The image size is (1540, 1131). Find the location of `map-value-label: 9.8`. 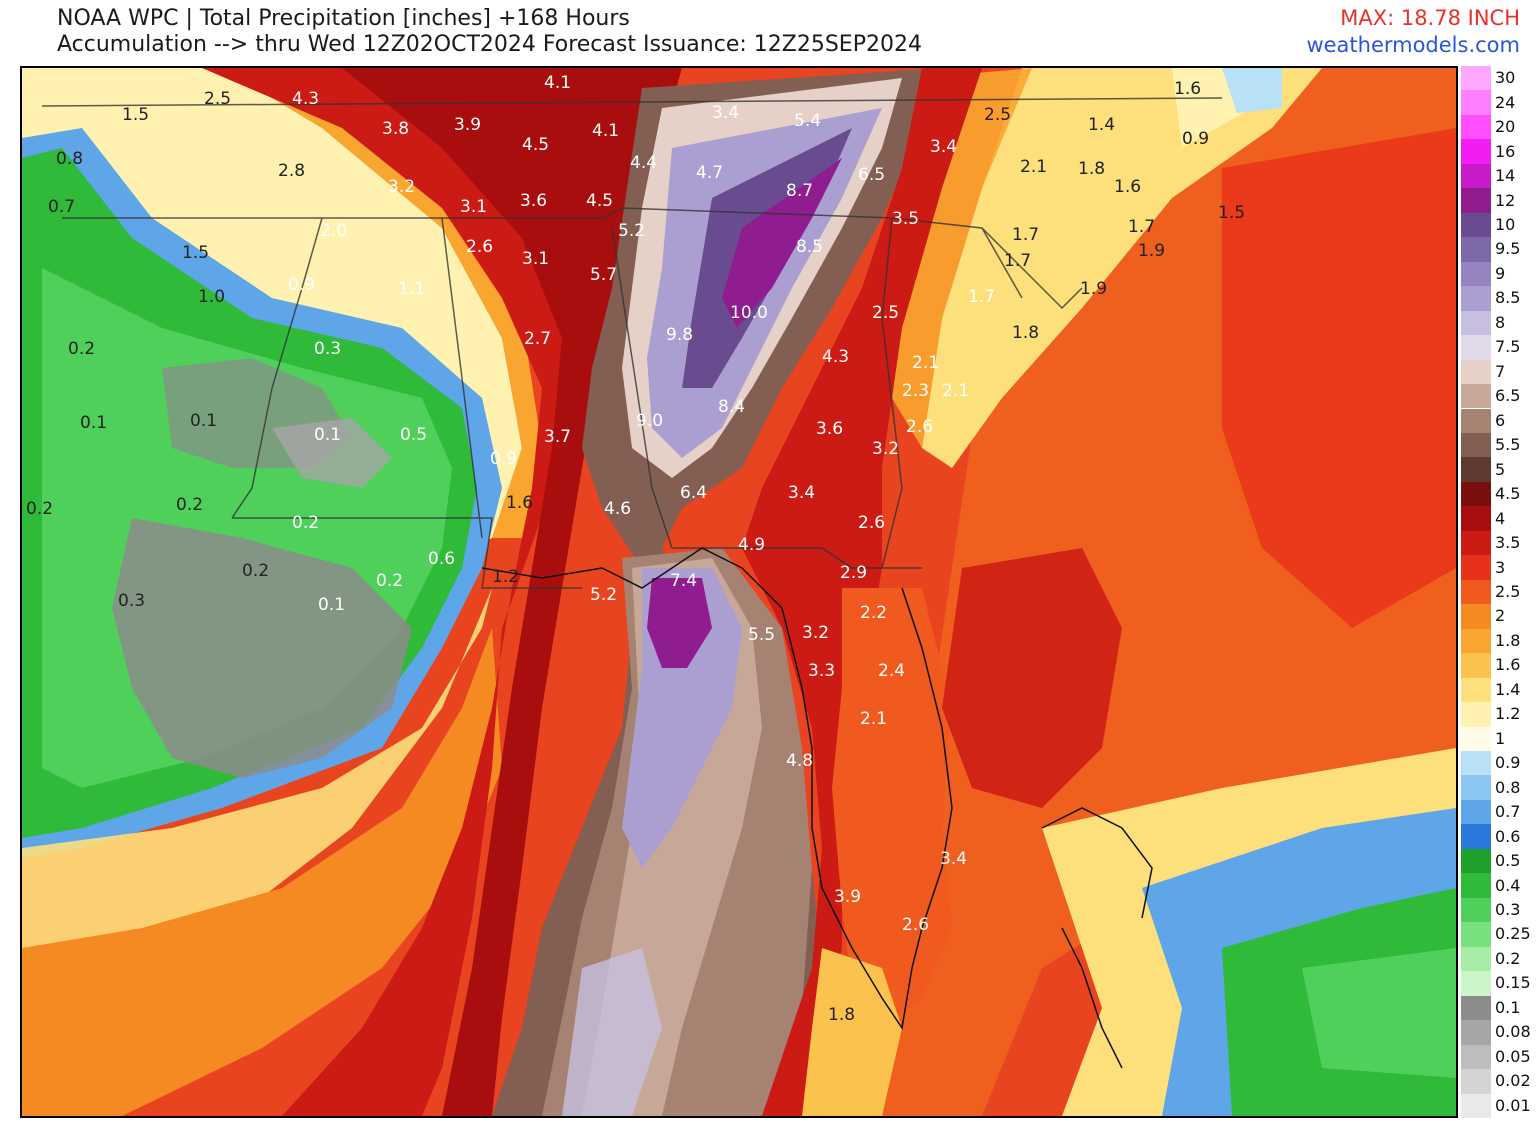

map-value-label: 9.8 is located at coordinates (679, 335).